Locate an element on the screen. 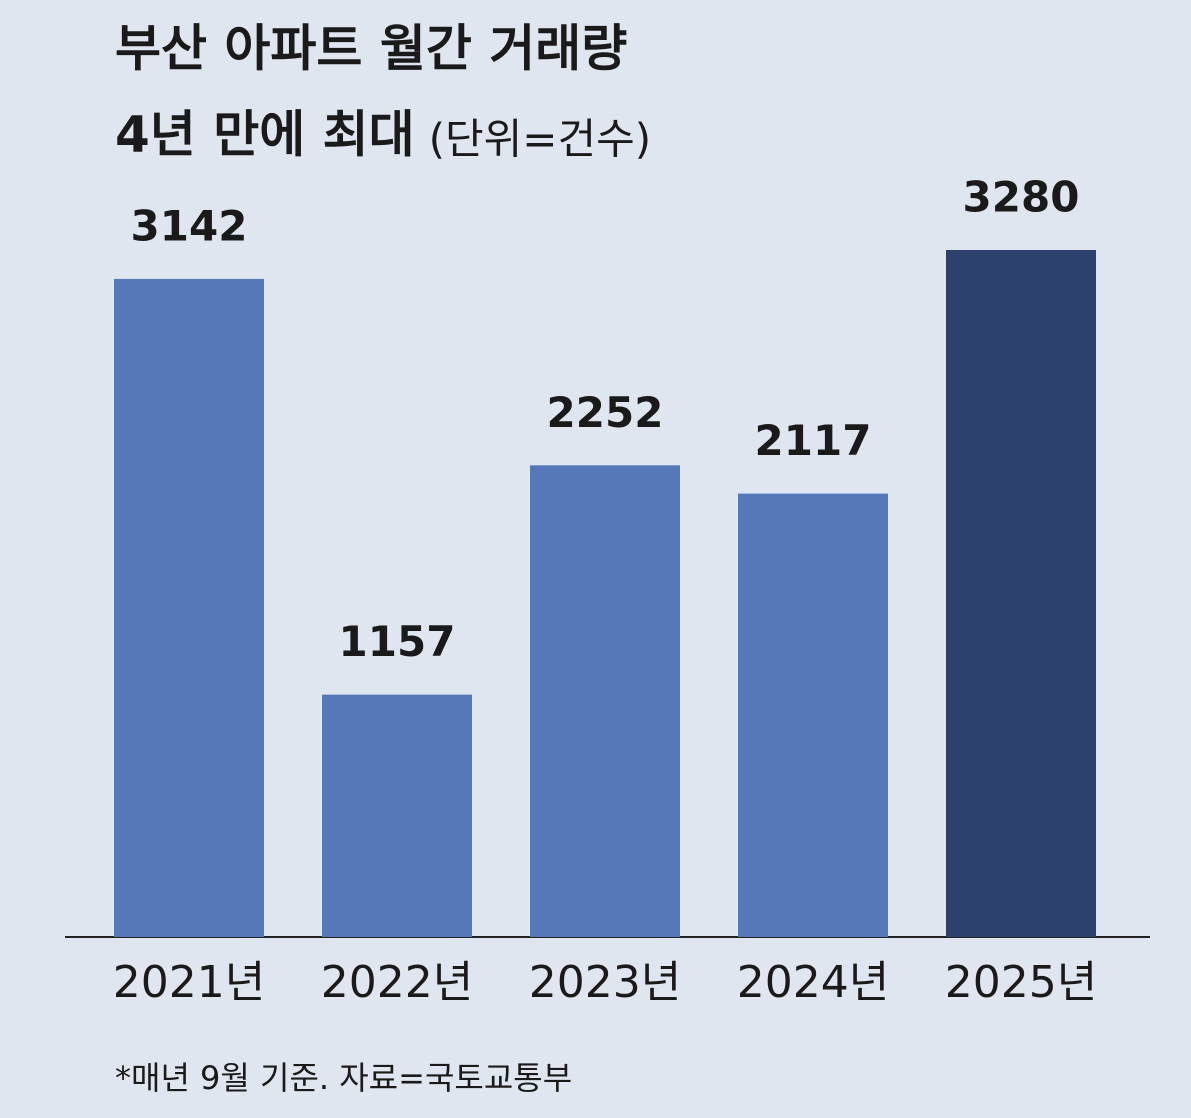 This screenshot has width=1191, height=1118. x-tick-label: 2023년 is located at coordinates (605, 982).